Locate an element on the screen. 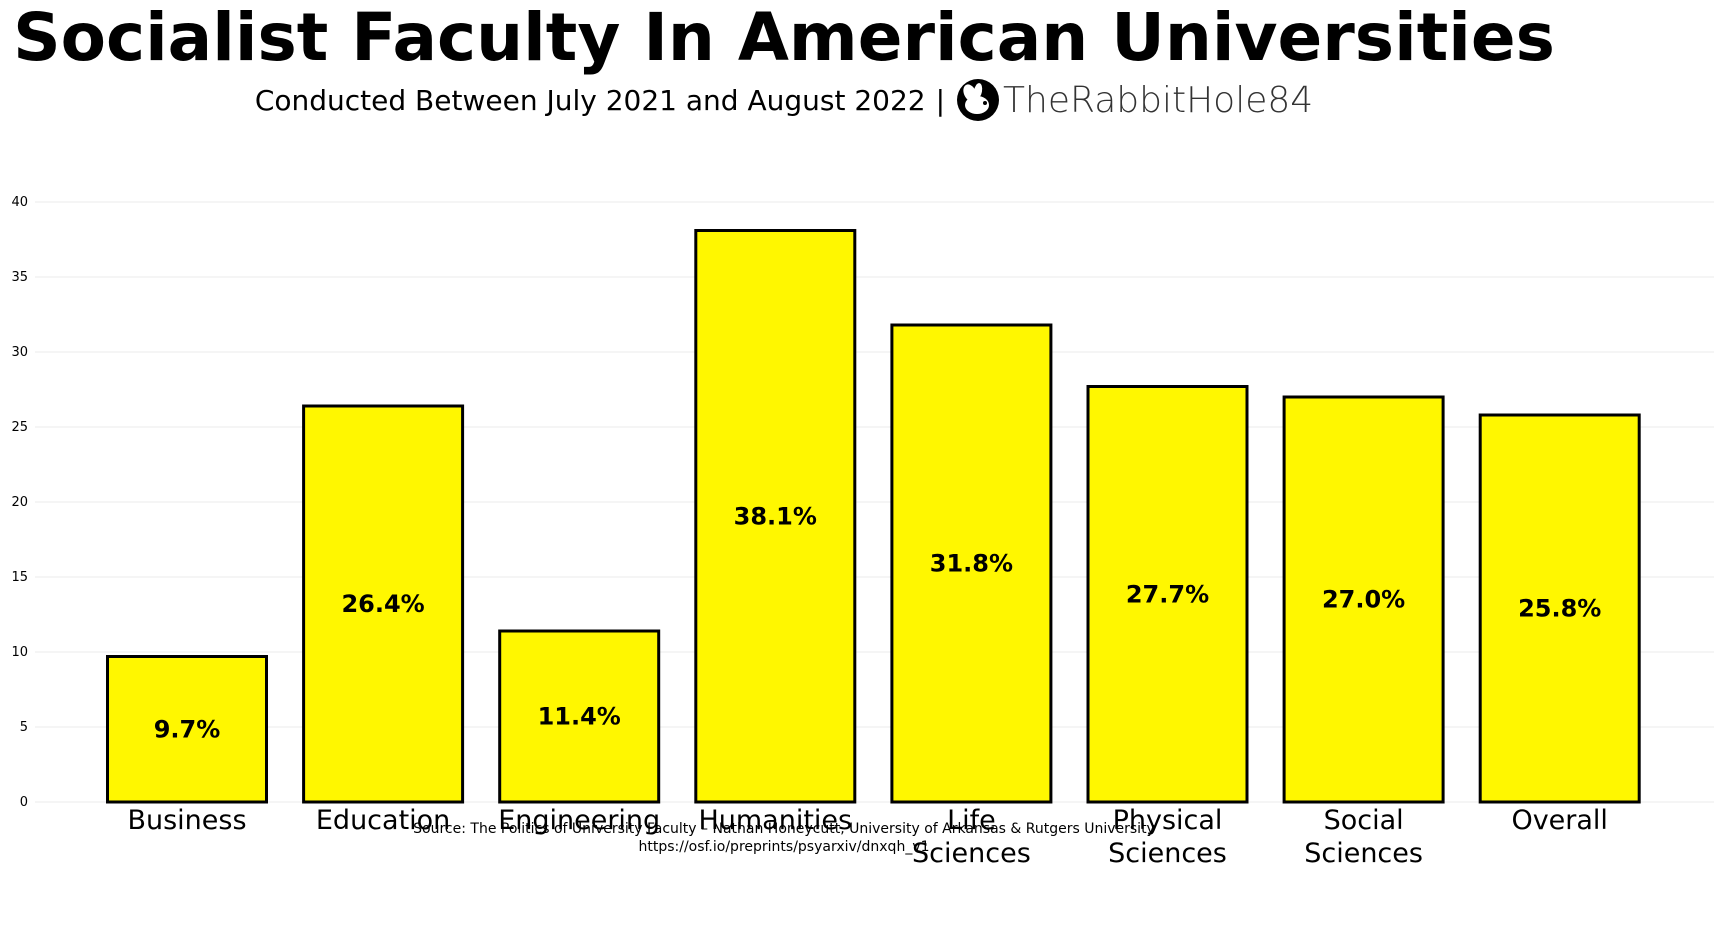 The width and height of the screenshot is (1716, 944). bar-data-label: 27.0% is located at coordinates (1363, 600).